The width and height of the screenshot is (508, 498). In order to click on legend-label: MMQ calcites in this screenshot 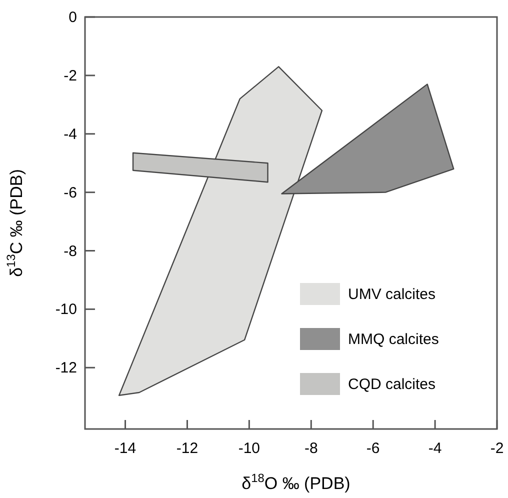, I will do `click(393, 339)`.